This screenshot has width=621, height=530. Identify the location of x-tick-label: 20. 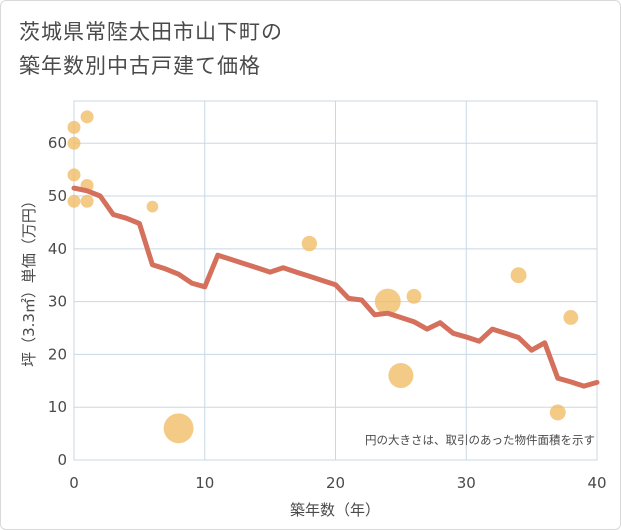
(335, 483).